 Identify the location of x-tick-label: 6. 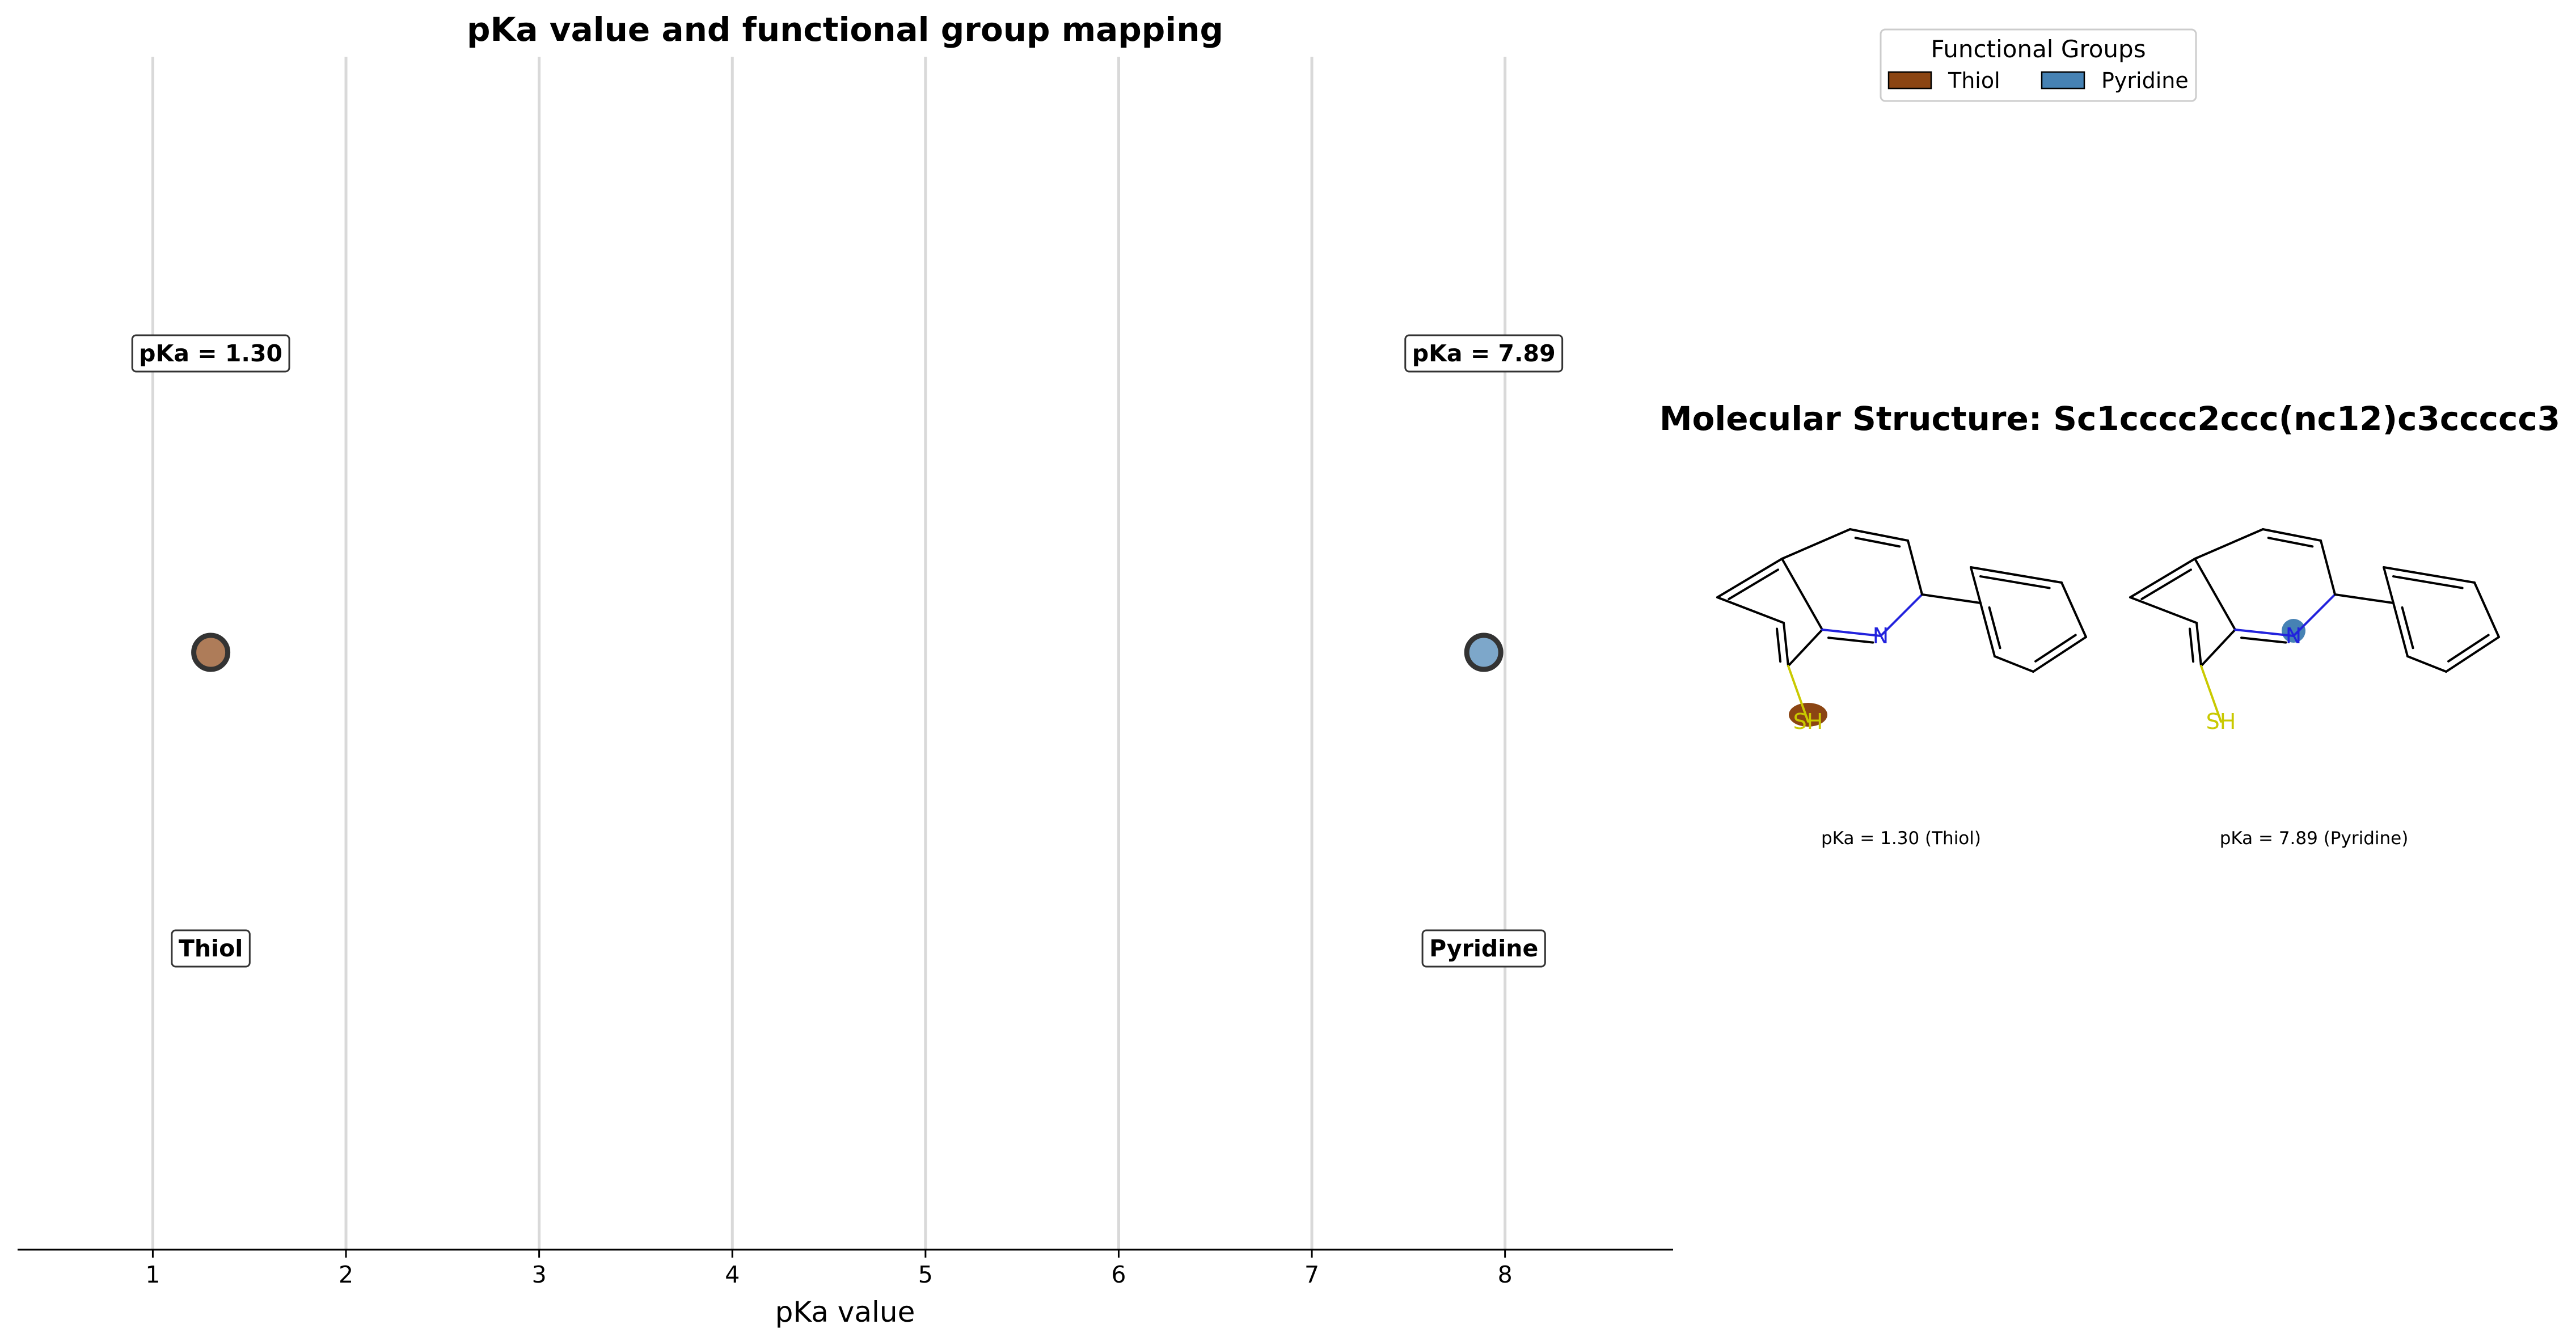
(1118, 1274).